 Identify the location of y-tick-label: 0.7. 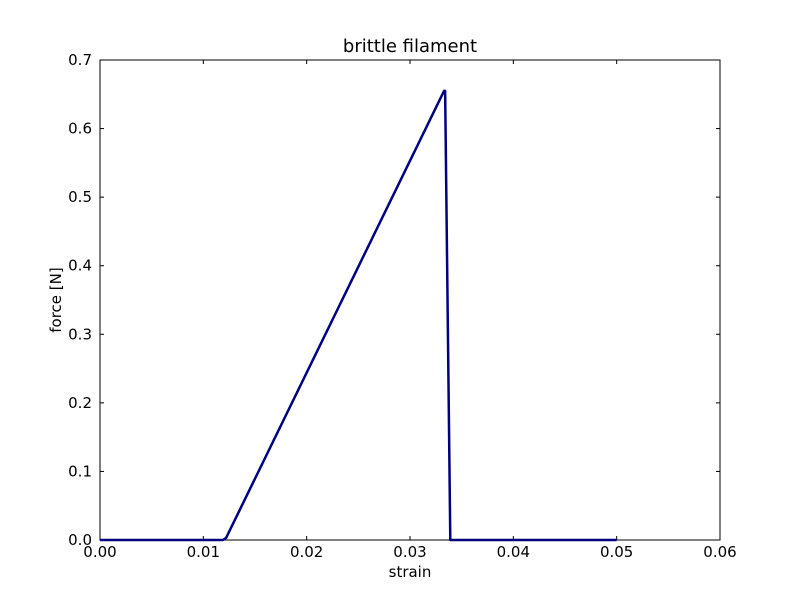
(80, 60).